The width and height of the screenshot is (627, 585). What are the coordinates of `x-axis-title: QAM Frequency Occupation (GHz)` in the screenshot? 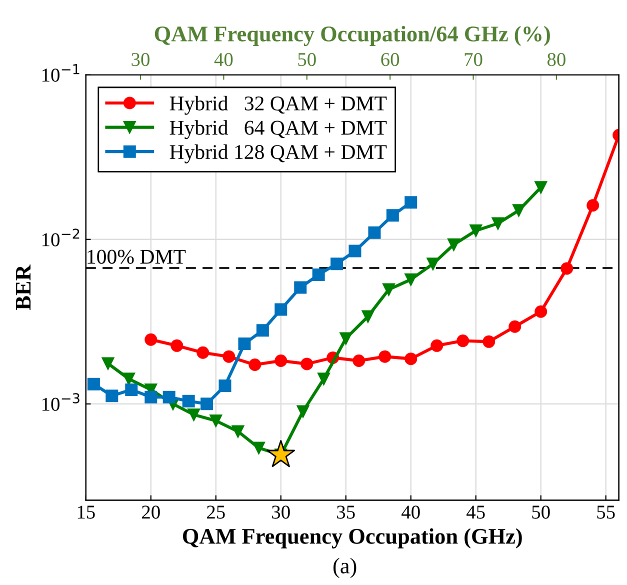 It's located at (352, 538).